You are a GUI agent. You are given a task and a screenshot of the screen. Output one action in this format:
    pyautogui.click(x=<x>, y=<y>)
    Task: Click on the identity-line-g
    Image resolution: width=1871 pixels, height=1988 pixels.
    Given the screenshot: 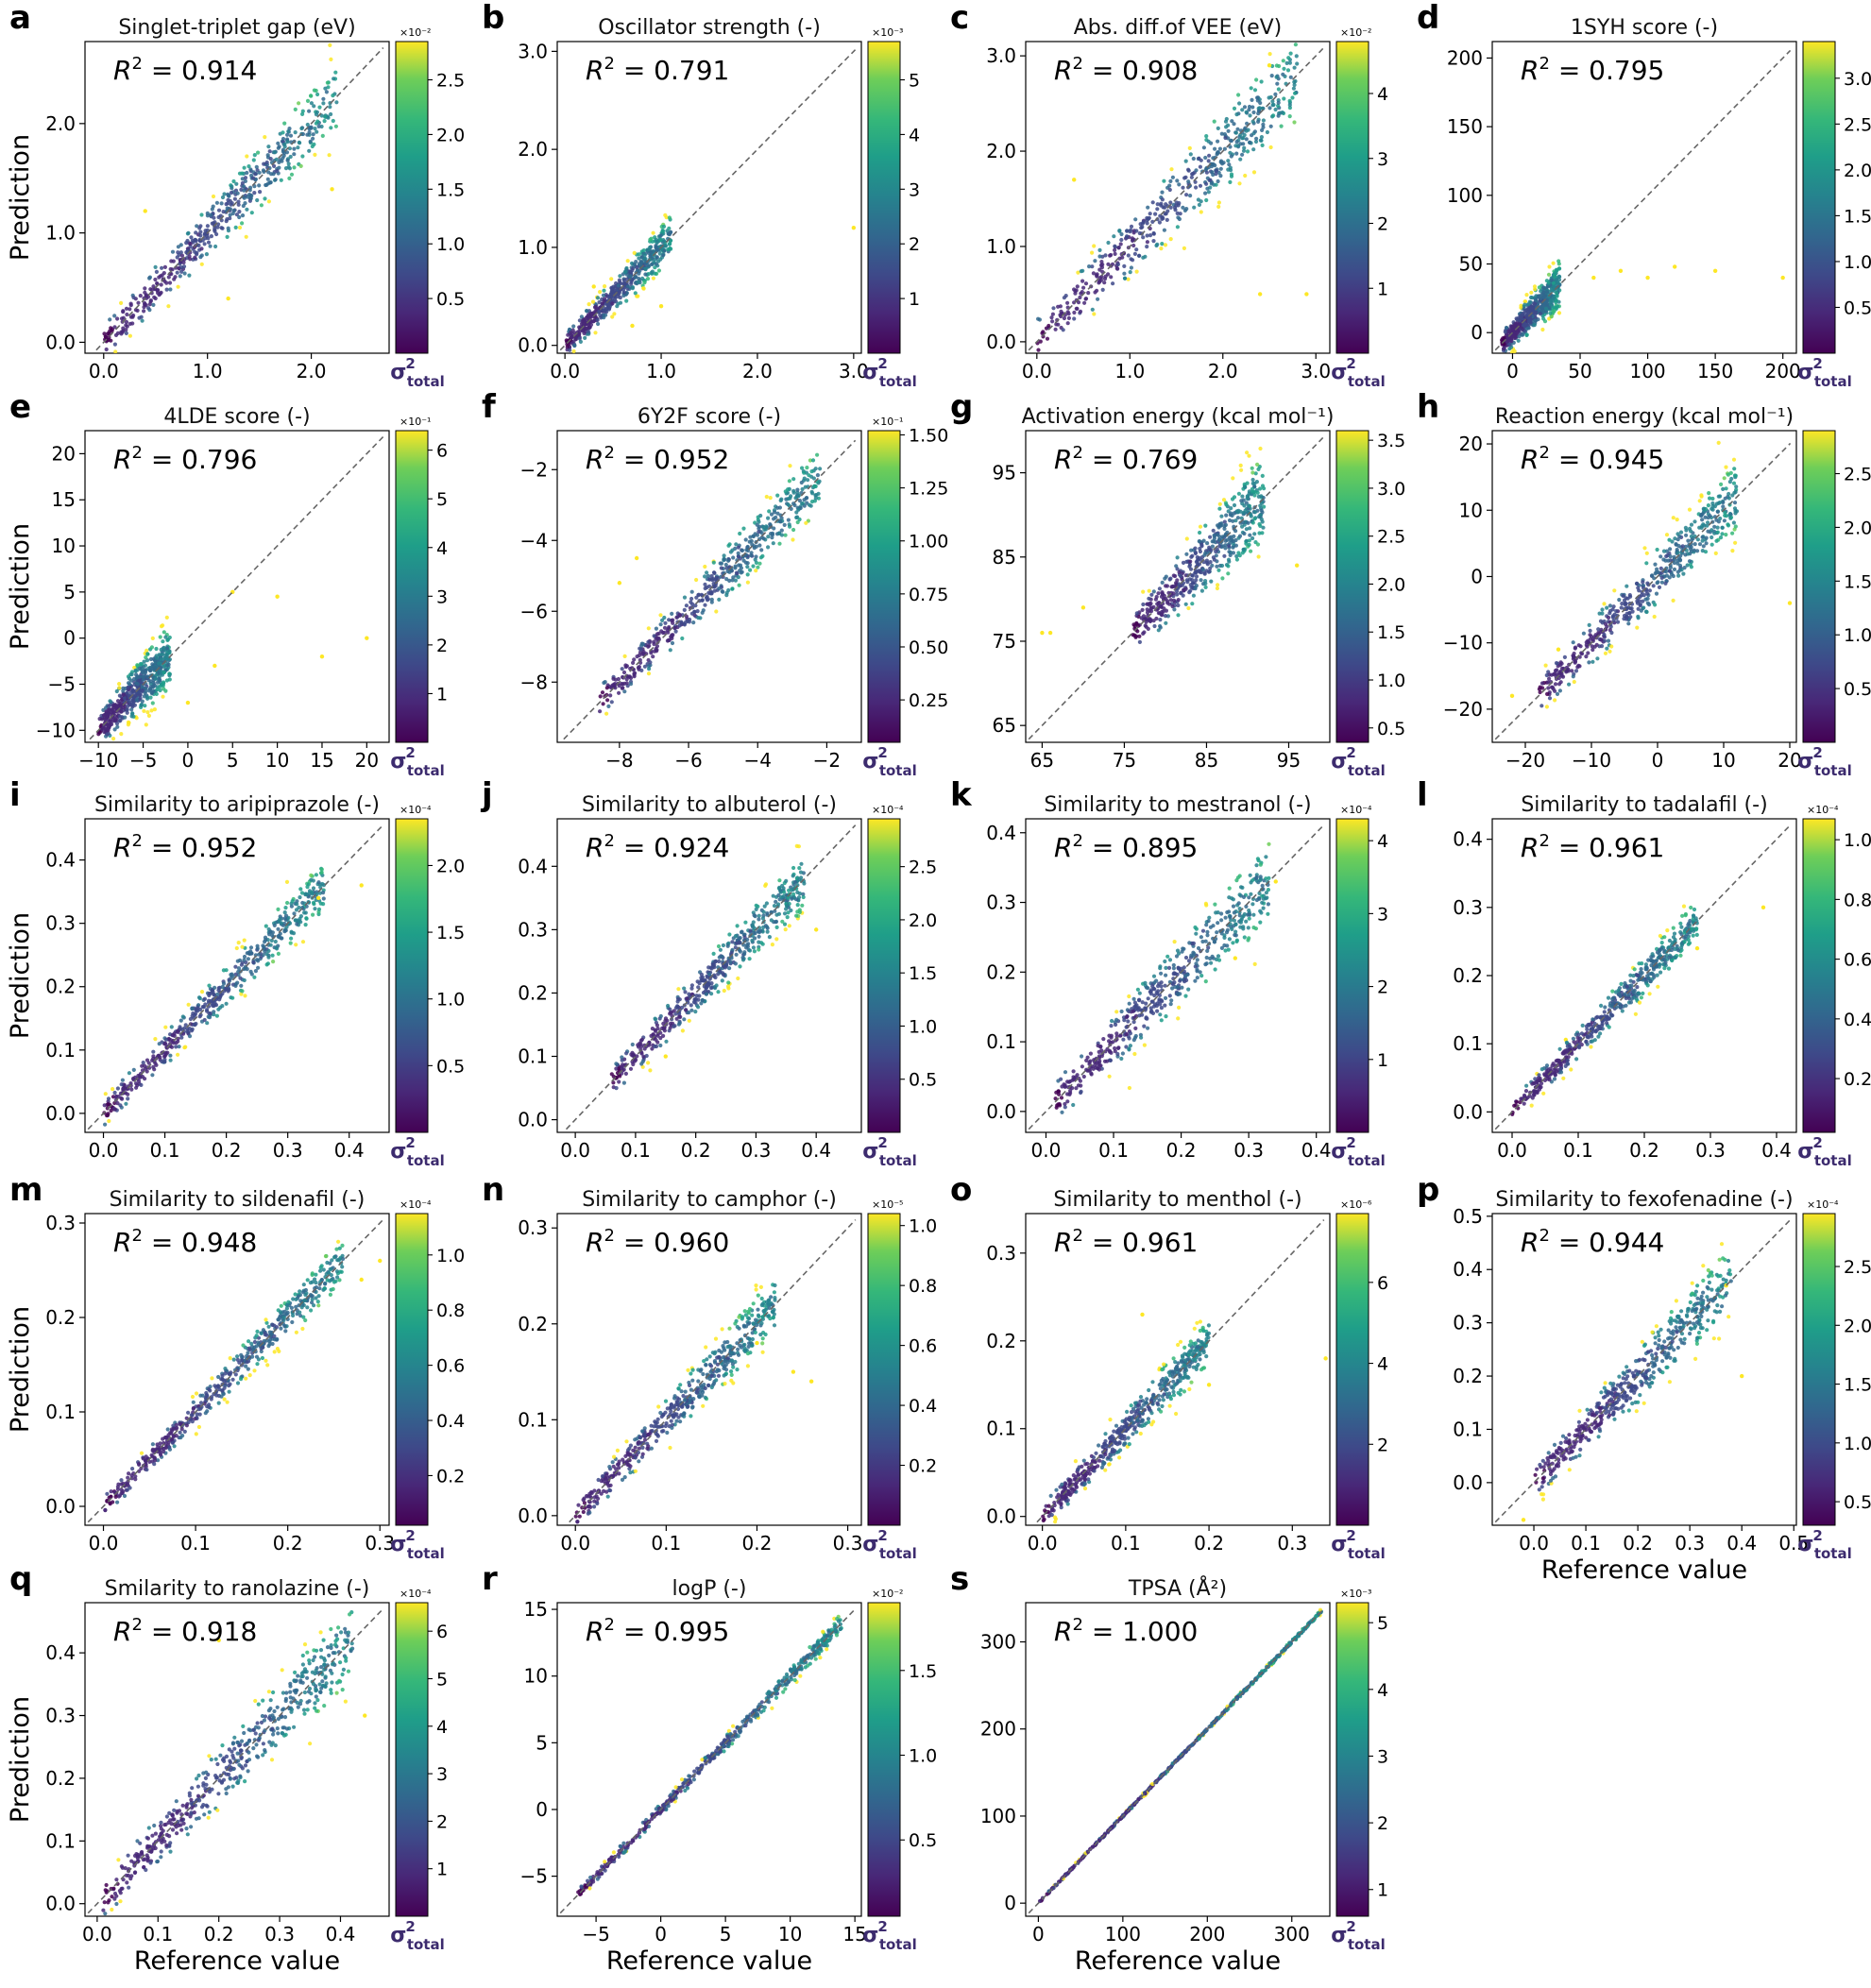 What is the action you would take?
    pyautogui.click(x=1176, y=588)
    